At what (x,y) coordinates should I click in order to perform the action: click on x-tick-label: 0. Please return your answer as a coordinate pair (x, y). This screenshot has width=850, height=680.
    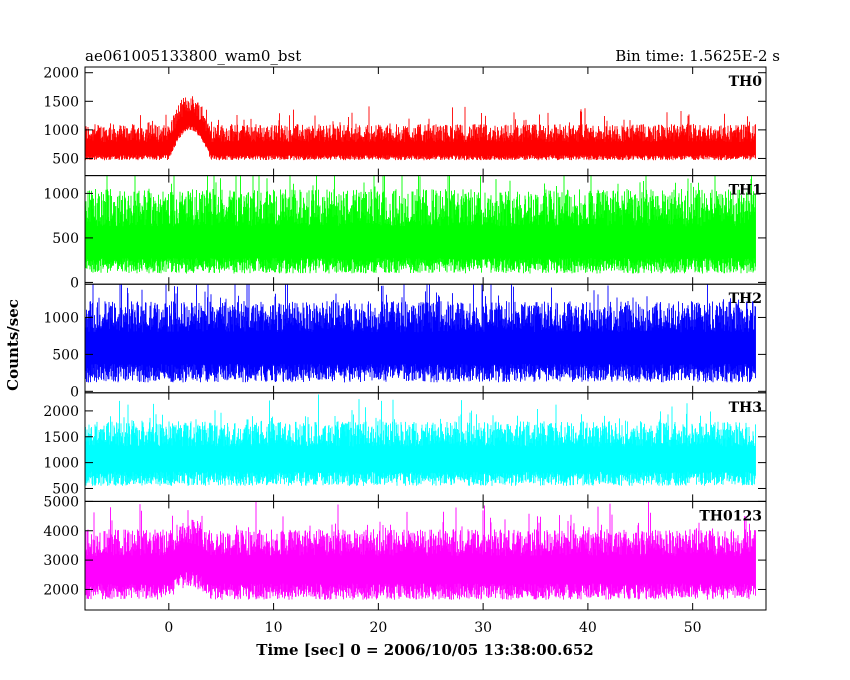
    Looking at the image, I should click on (168, 628).